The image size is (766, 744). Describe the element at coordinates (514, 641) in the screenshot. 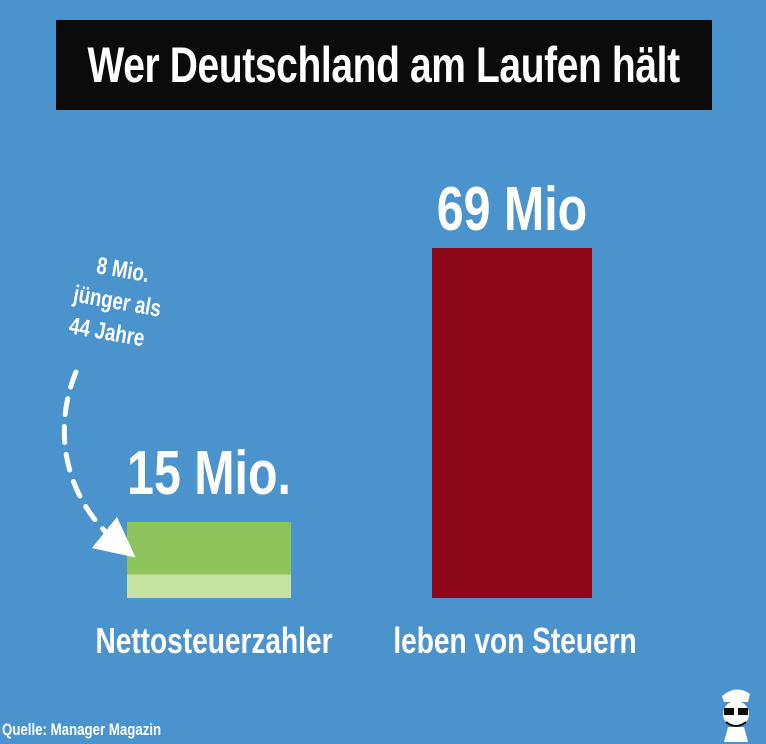

I see `category-label-leben-von-steuern: leben von Steuern` at that location.